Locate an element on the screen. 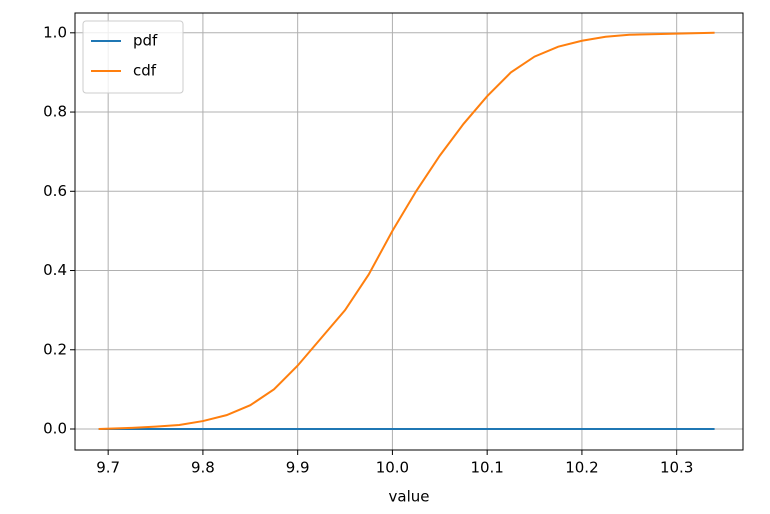 This screenshot has height=514, width=770. x-tick-label: 9.7 is located at coordinates (108, 468).